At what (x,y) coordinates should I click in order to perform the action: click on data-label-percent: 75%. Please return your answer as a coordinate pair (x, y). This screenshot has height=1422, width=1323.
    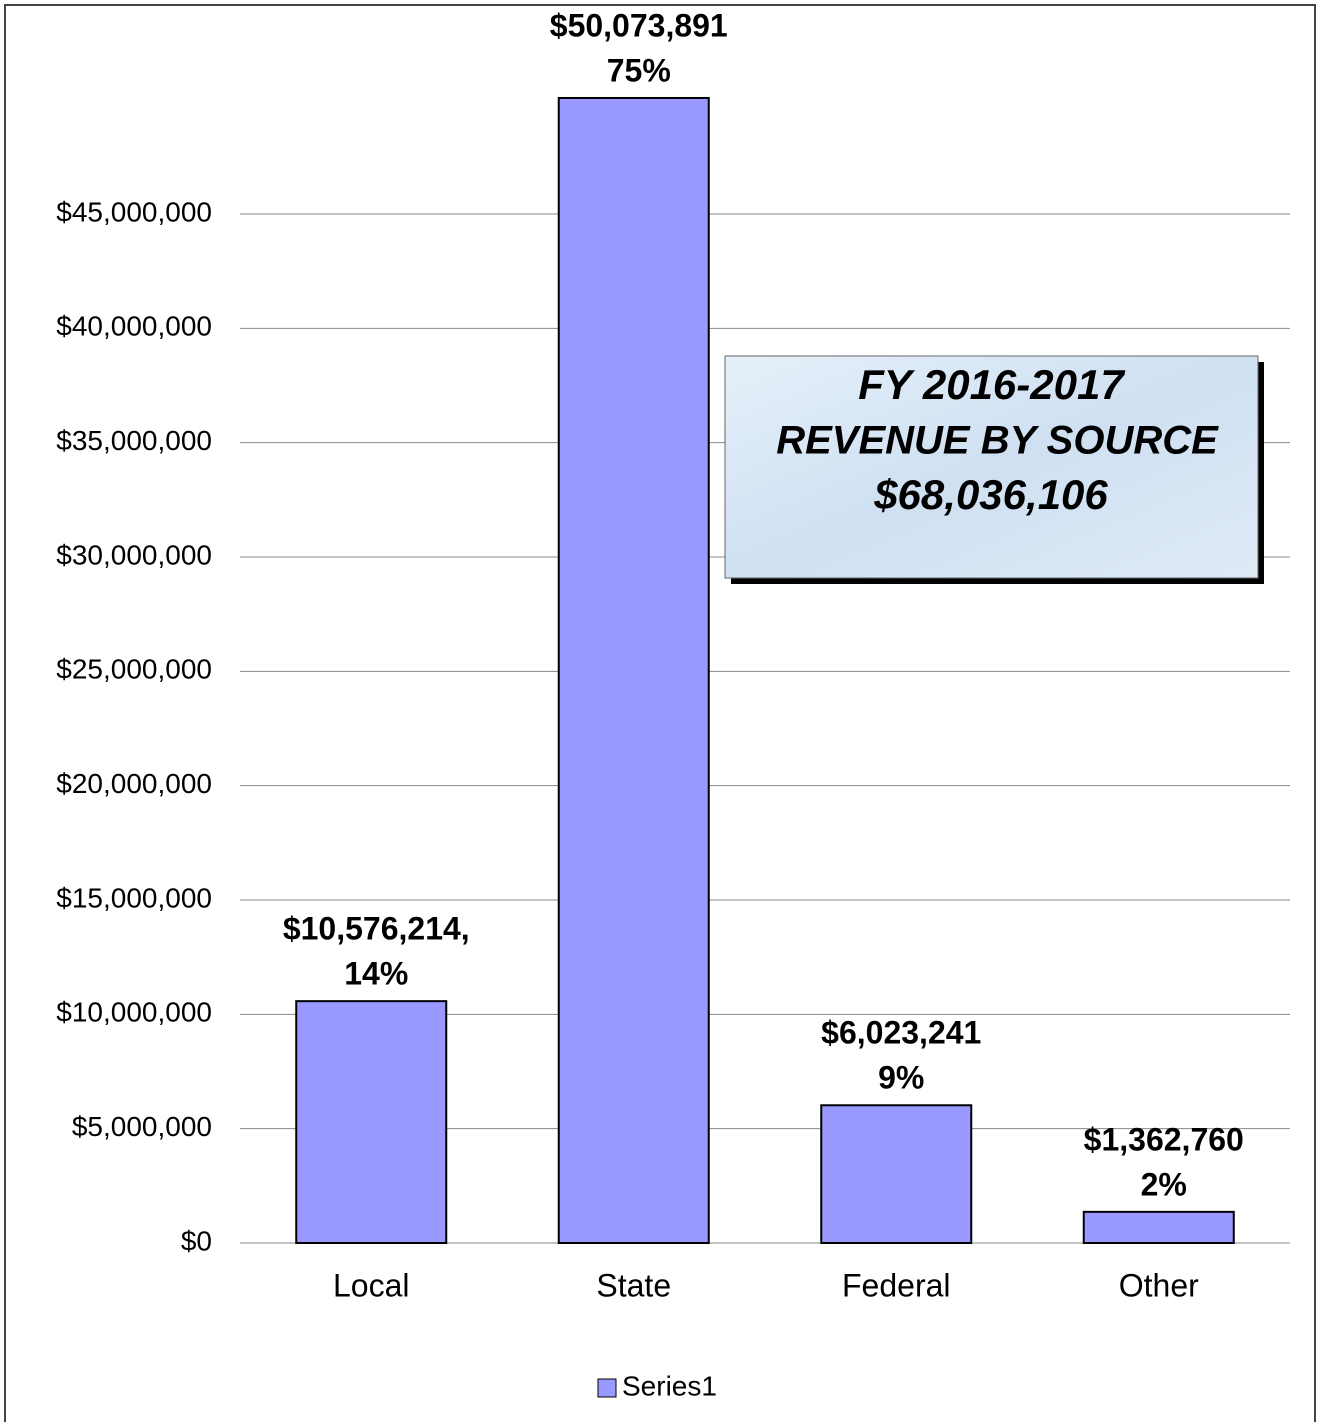
    Looking at the image, I should click on (639, 70).